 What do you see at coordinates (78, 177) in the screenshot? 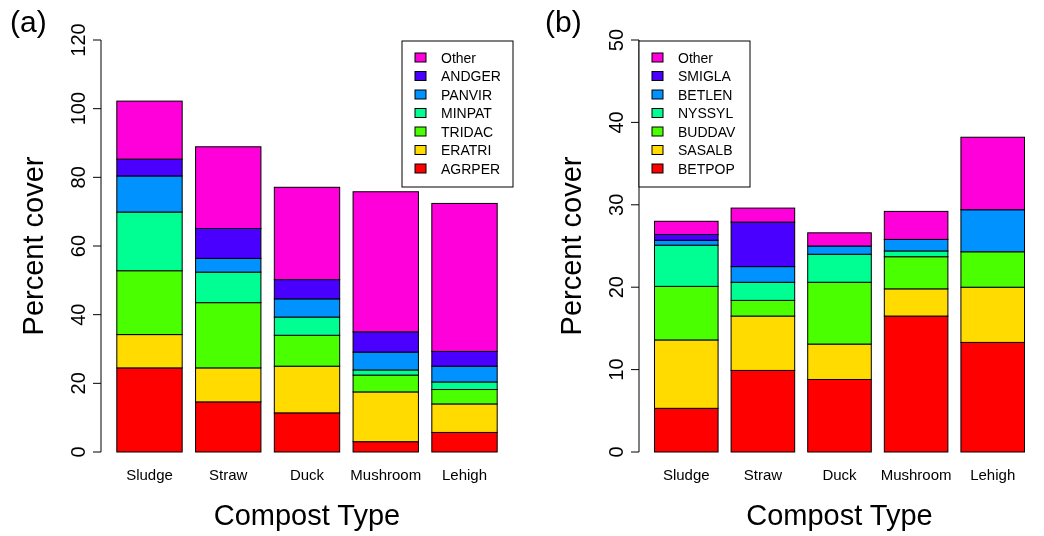
I see `y-tick-label: 80` at bounding box center [78, 177].